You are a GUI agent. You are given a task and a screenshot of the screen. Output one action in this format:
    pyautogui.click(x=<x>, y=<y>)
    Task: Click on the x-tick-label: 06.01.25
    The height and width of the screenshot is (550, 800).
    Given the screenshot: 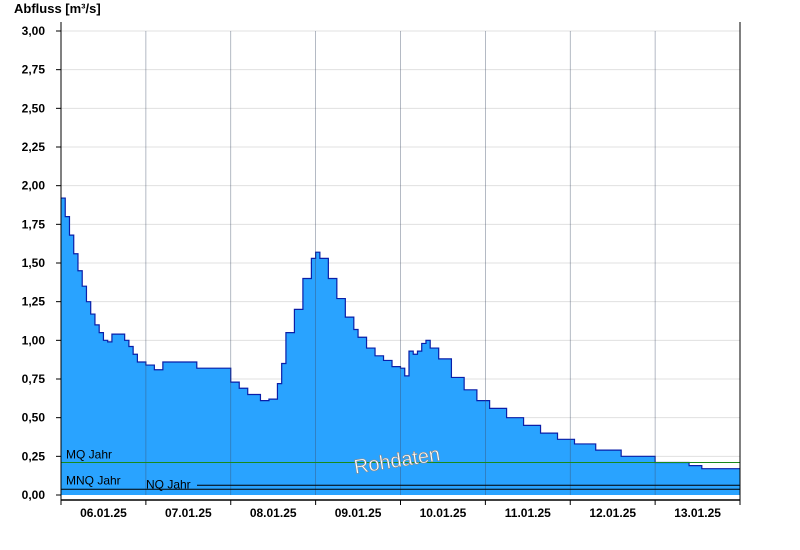 What is the action you would take?
    pyautogui.click(x=103, y=513)
    